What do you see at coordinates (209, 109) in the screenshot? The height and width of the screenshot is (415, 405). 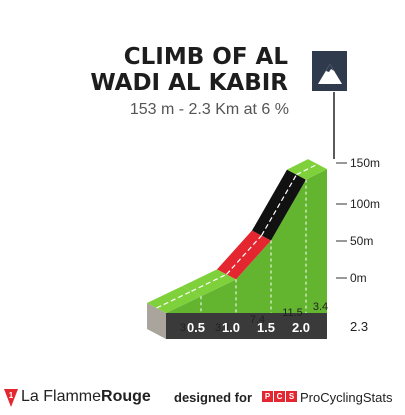 I see `chart-subtitle: 153 m - 2.3 Km at 6 %` at bounding box center [209, 109].